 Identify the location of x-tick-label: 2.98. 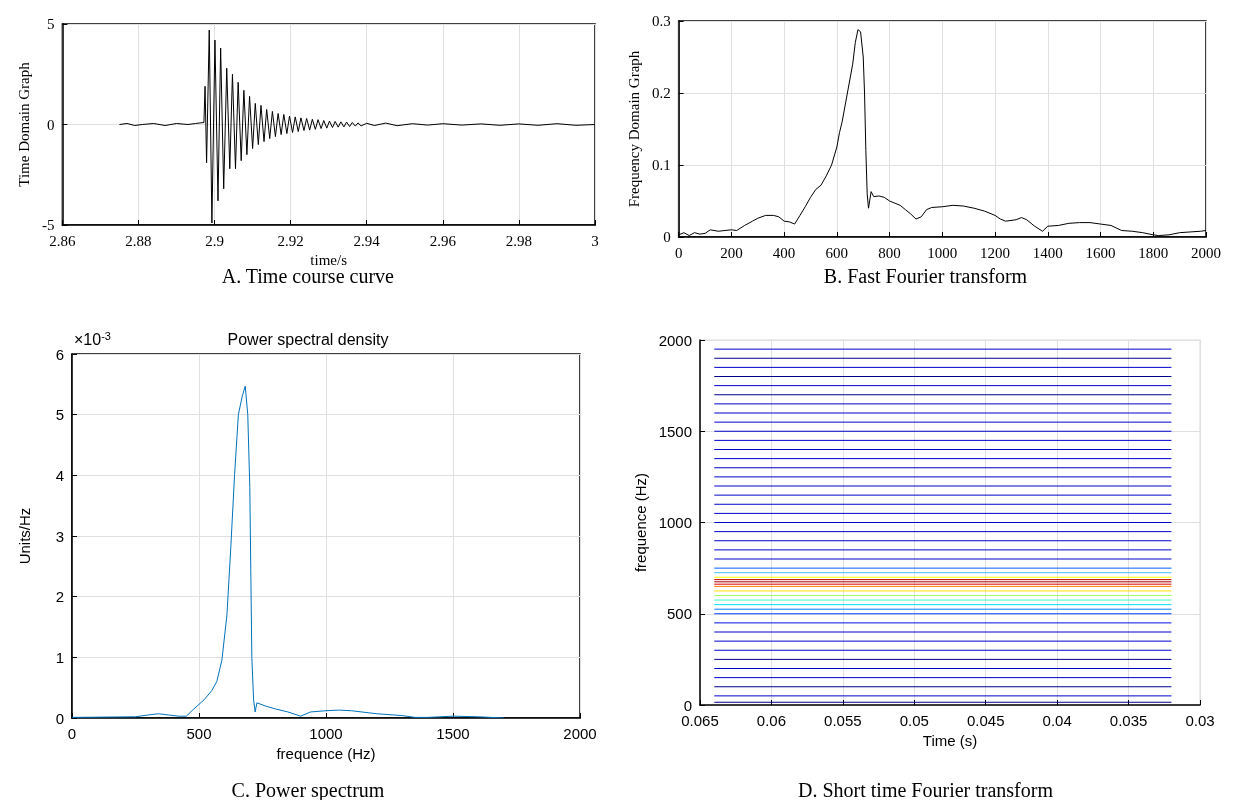
(519, 240).